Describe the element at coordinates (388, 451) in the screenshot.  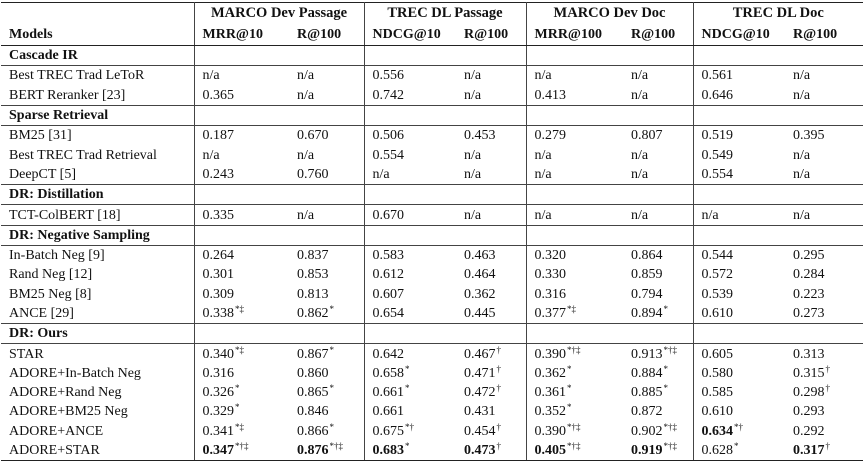
I see `metric-value: 0.683` at that location.